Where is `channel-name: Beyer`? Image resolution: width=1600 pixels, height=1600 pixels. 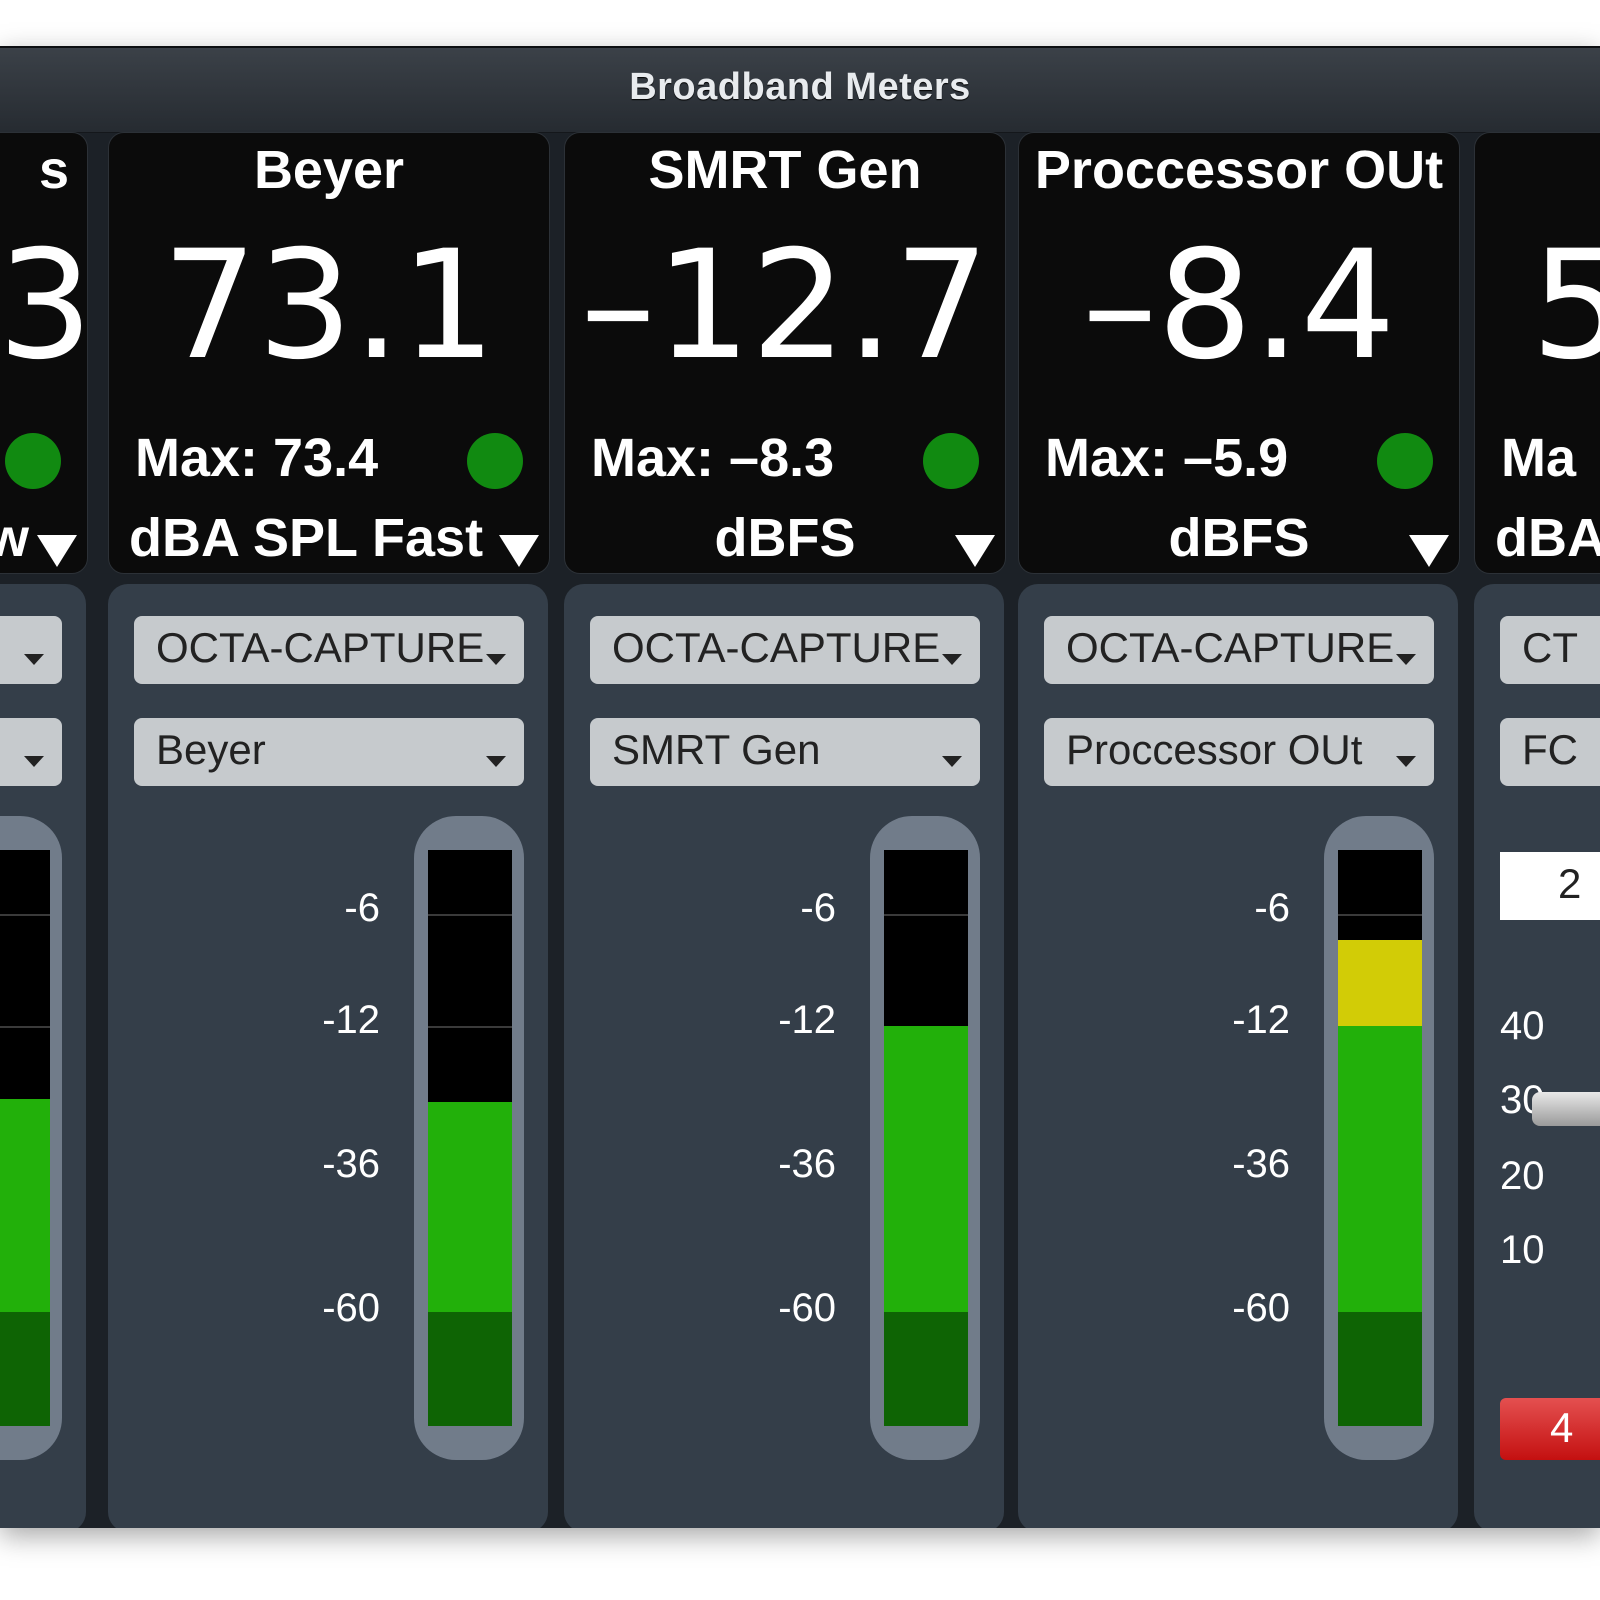
channel-name: Beyer is located at coordinates (329, 170).